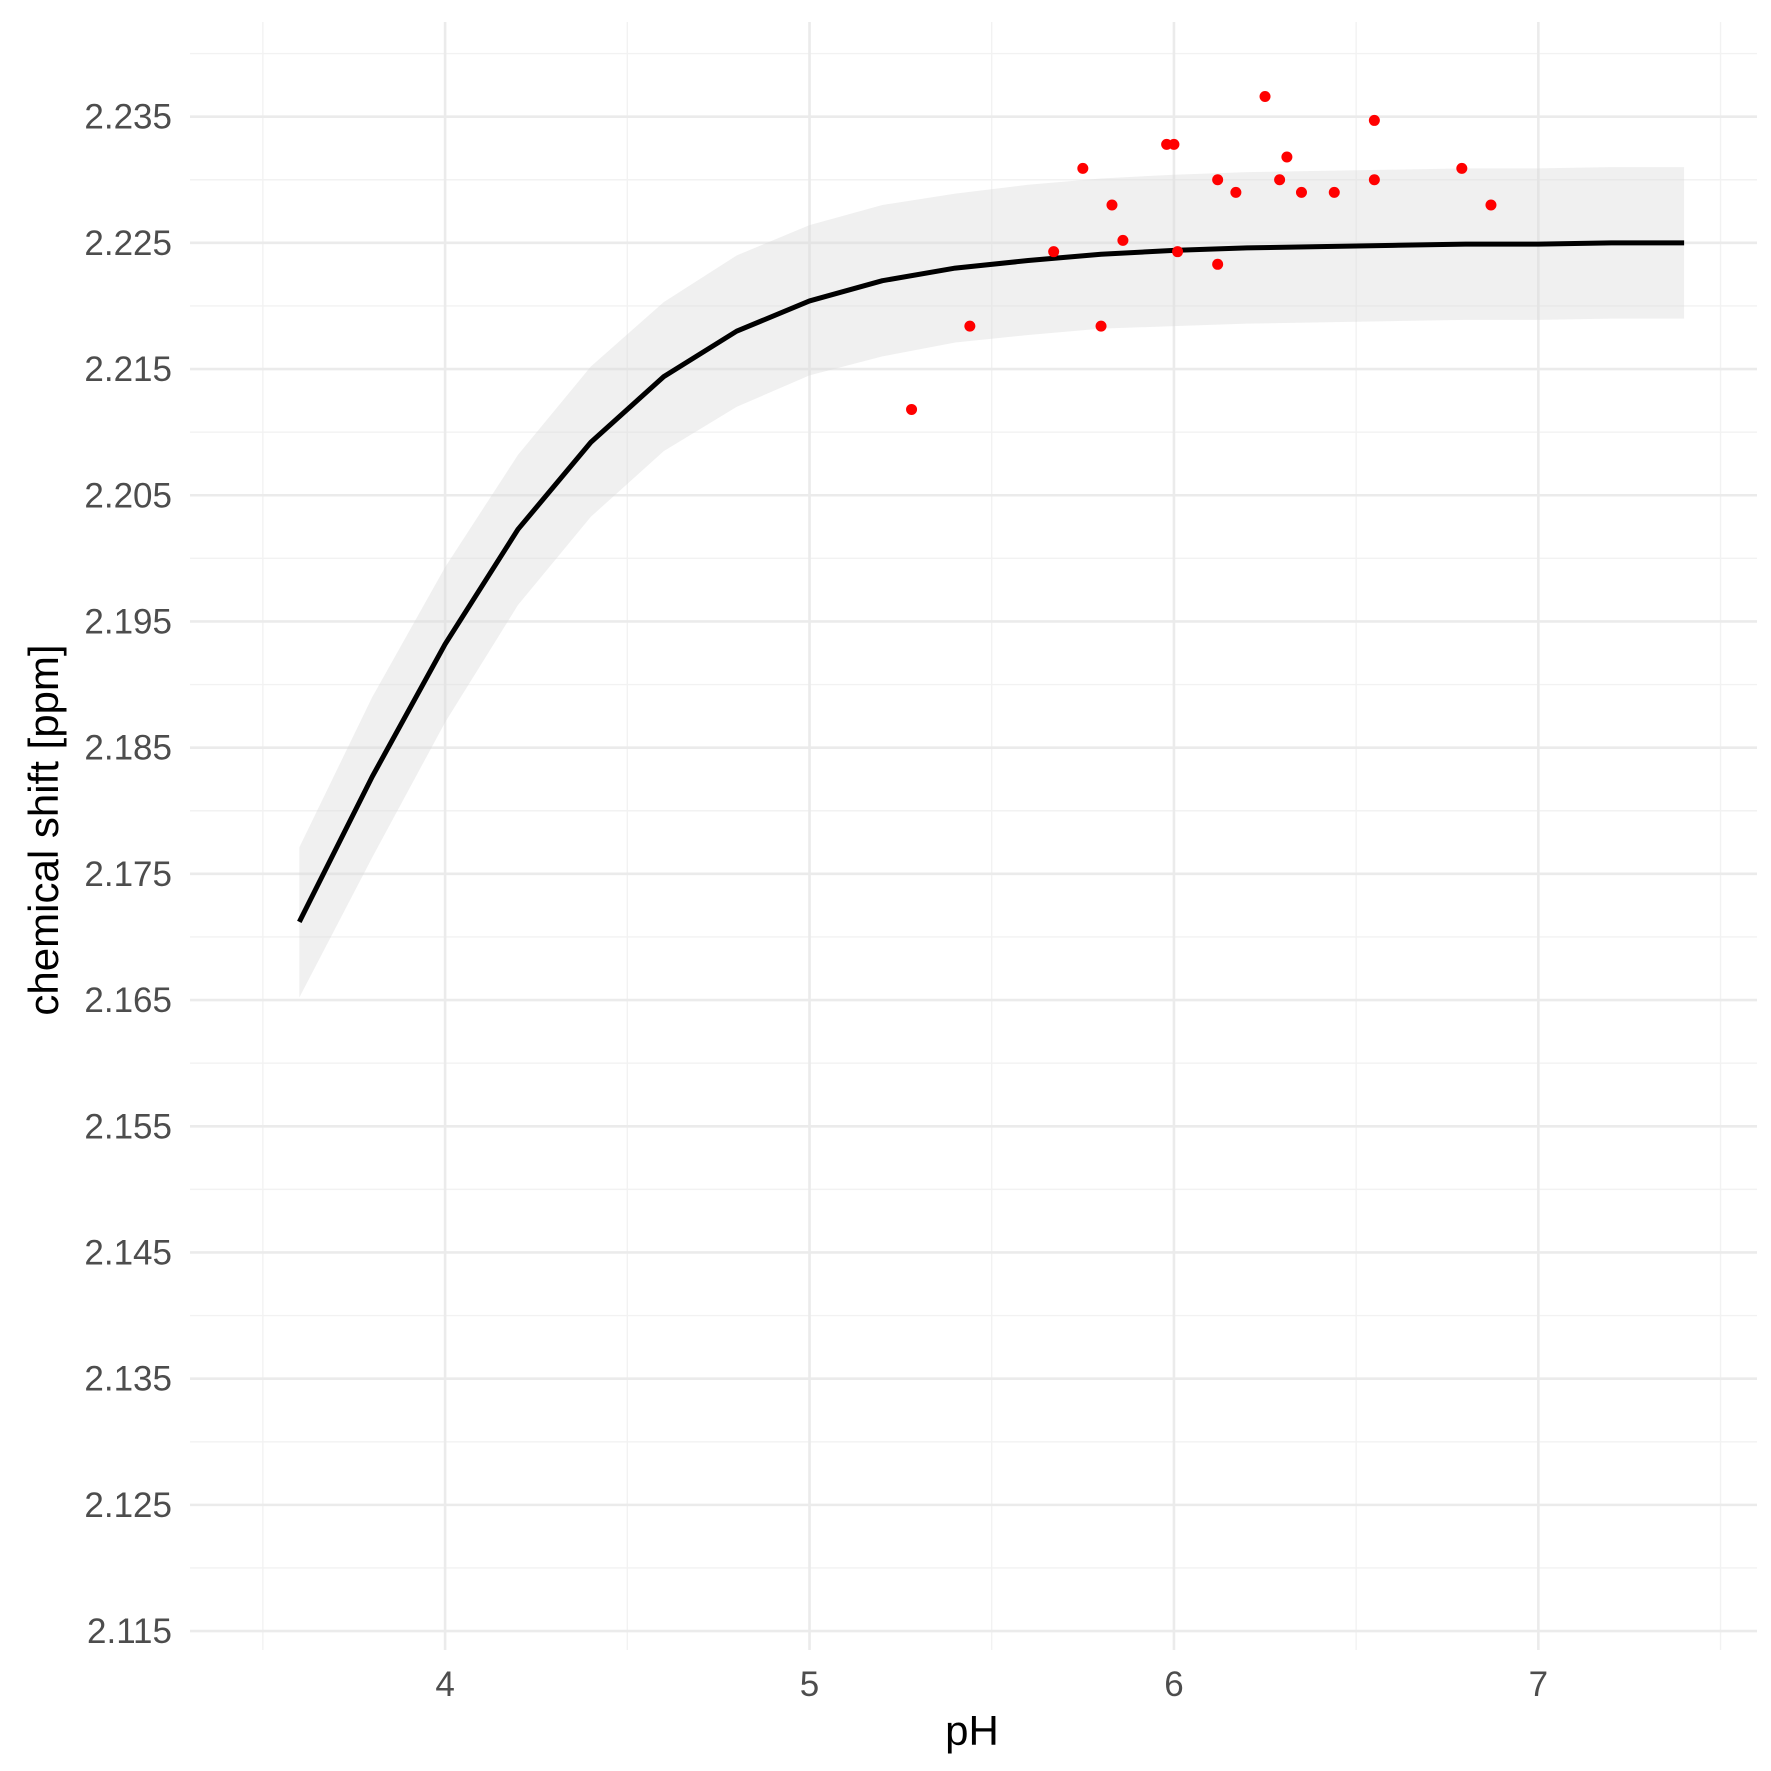 The width and height of the screenshot is (1771, 1771). Describe the element at coordinates (129, 1631) in the screenshot. I see `y-tick-label: 2.115` at that location.